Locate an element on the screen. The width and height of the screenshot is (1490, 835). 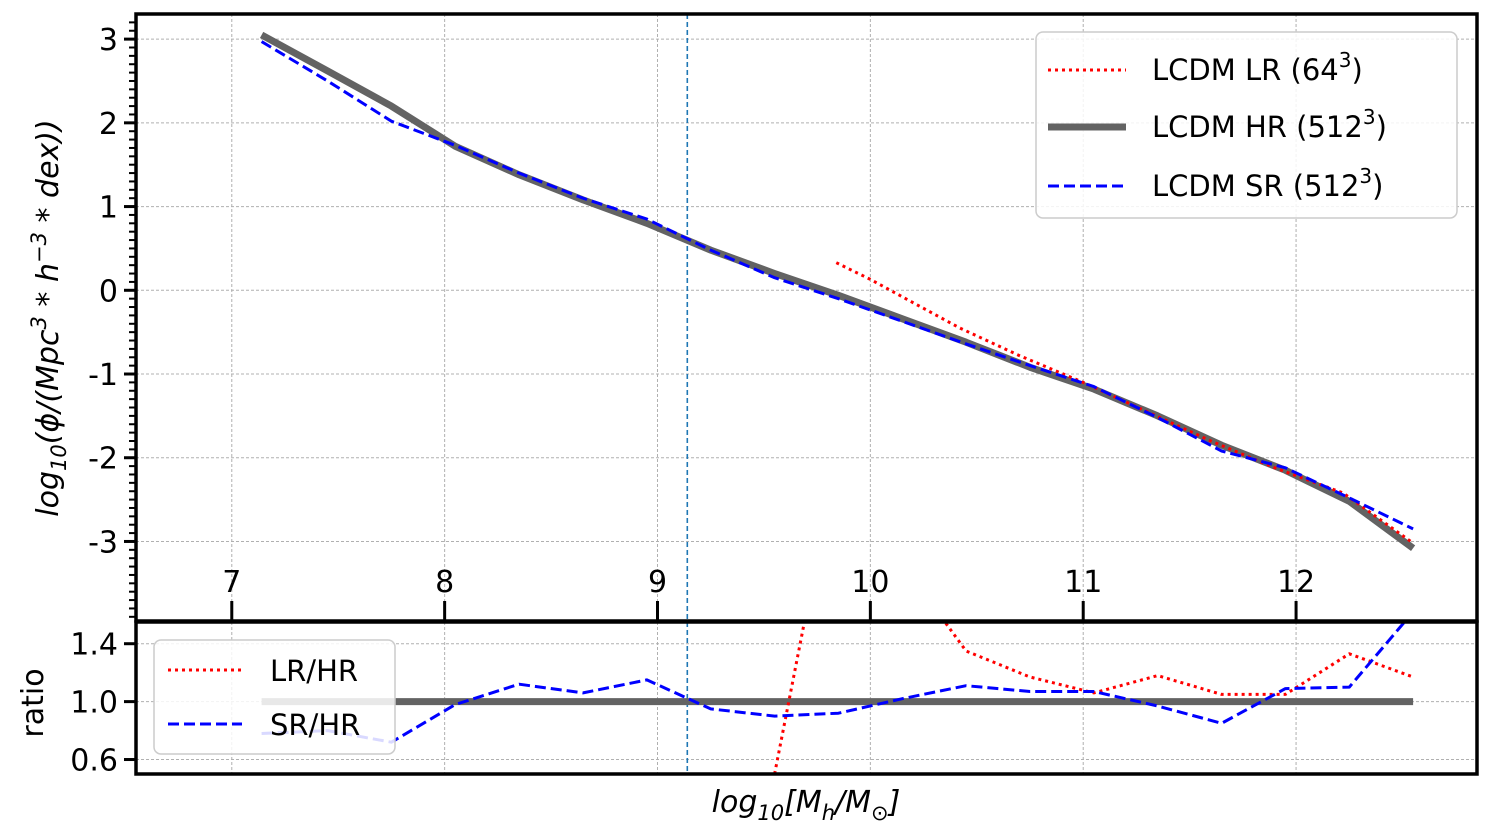
main-x-tick-label-0: 7 is located at coordinates (231, 582).